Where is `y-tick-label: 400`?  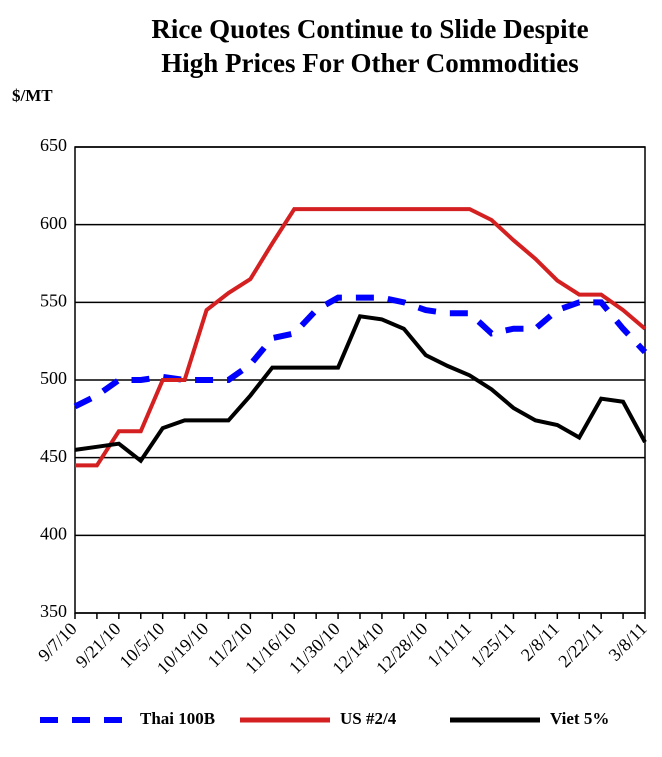 y-tick-label: 400 is located at coordinates (53, 533).